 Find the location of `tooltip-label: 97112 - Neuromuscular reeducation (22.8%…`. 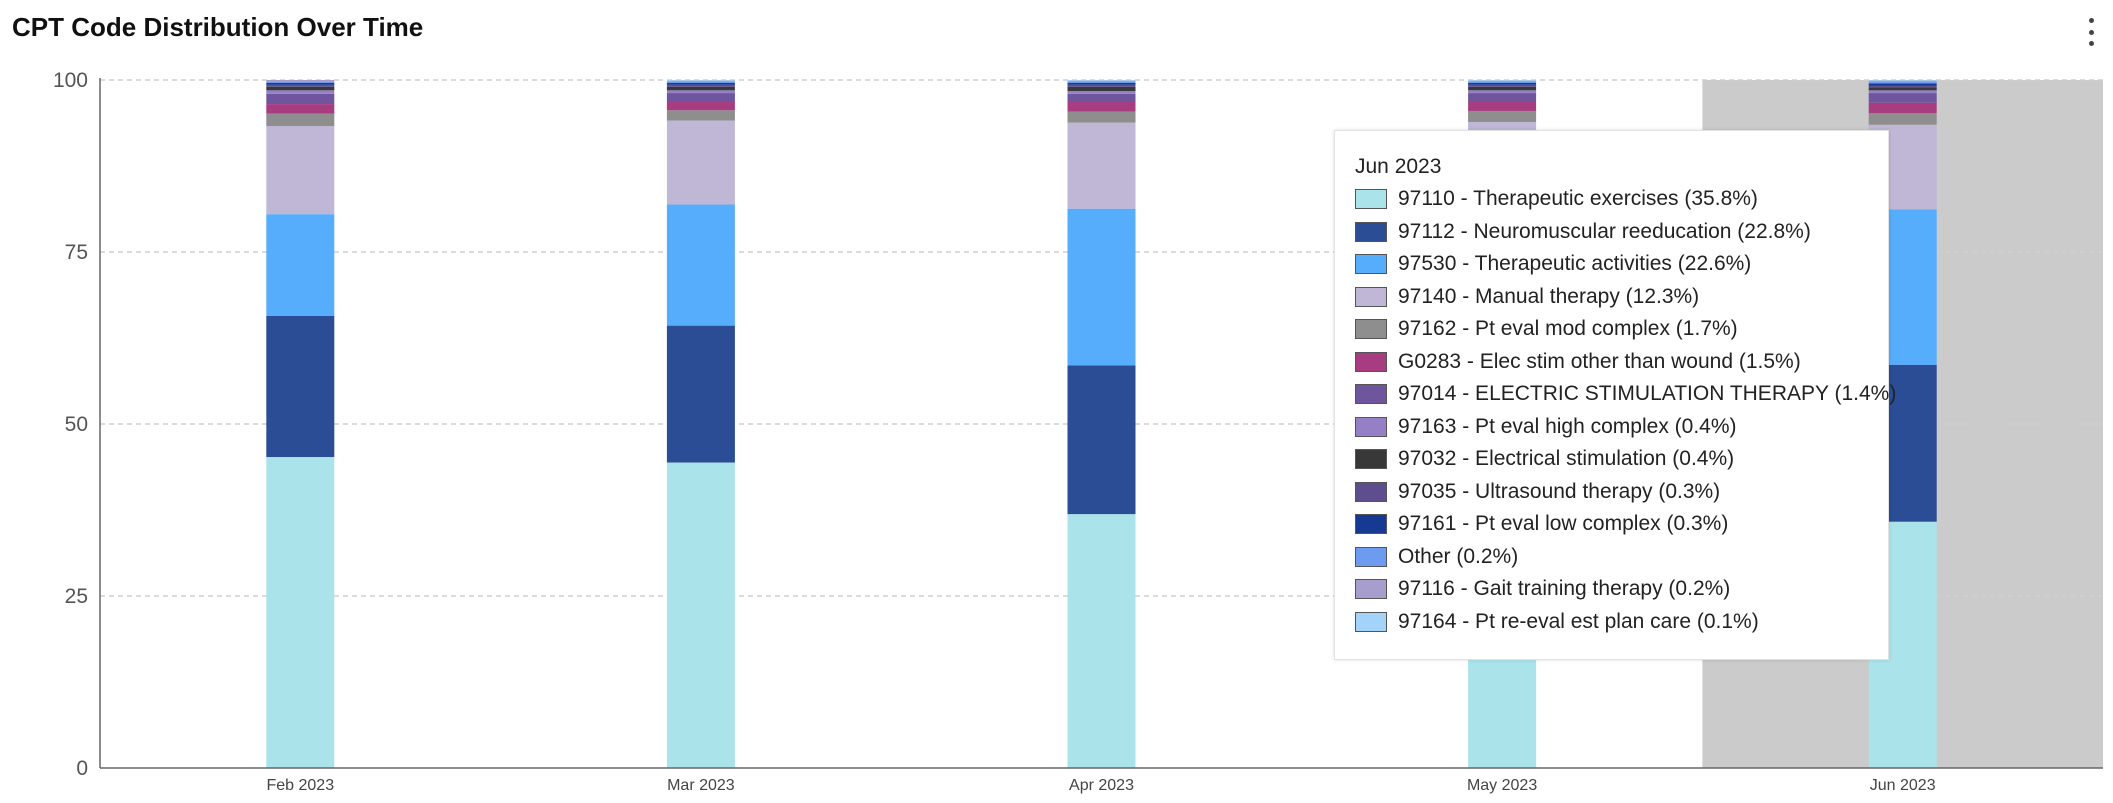

tooltip-label: 97112 - Neuromuscular reeducation (22.8%… is located at coordinates (1604, 231).